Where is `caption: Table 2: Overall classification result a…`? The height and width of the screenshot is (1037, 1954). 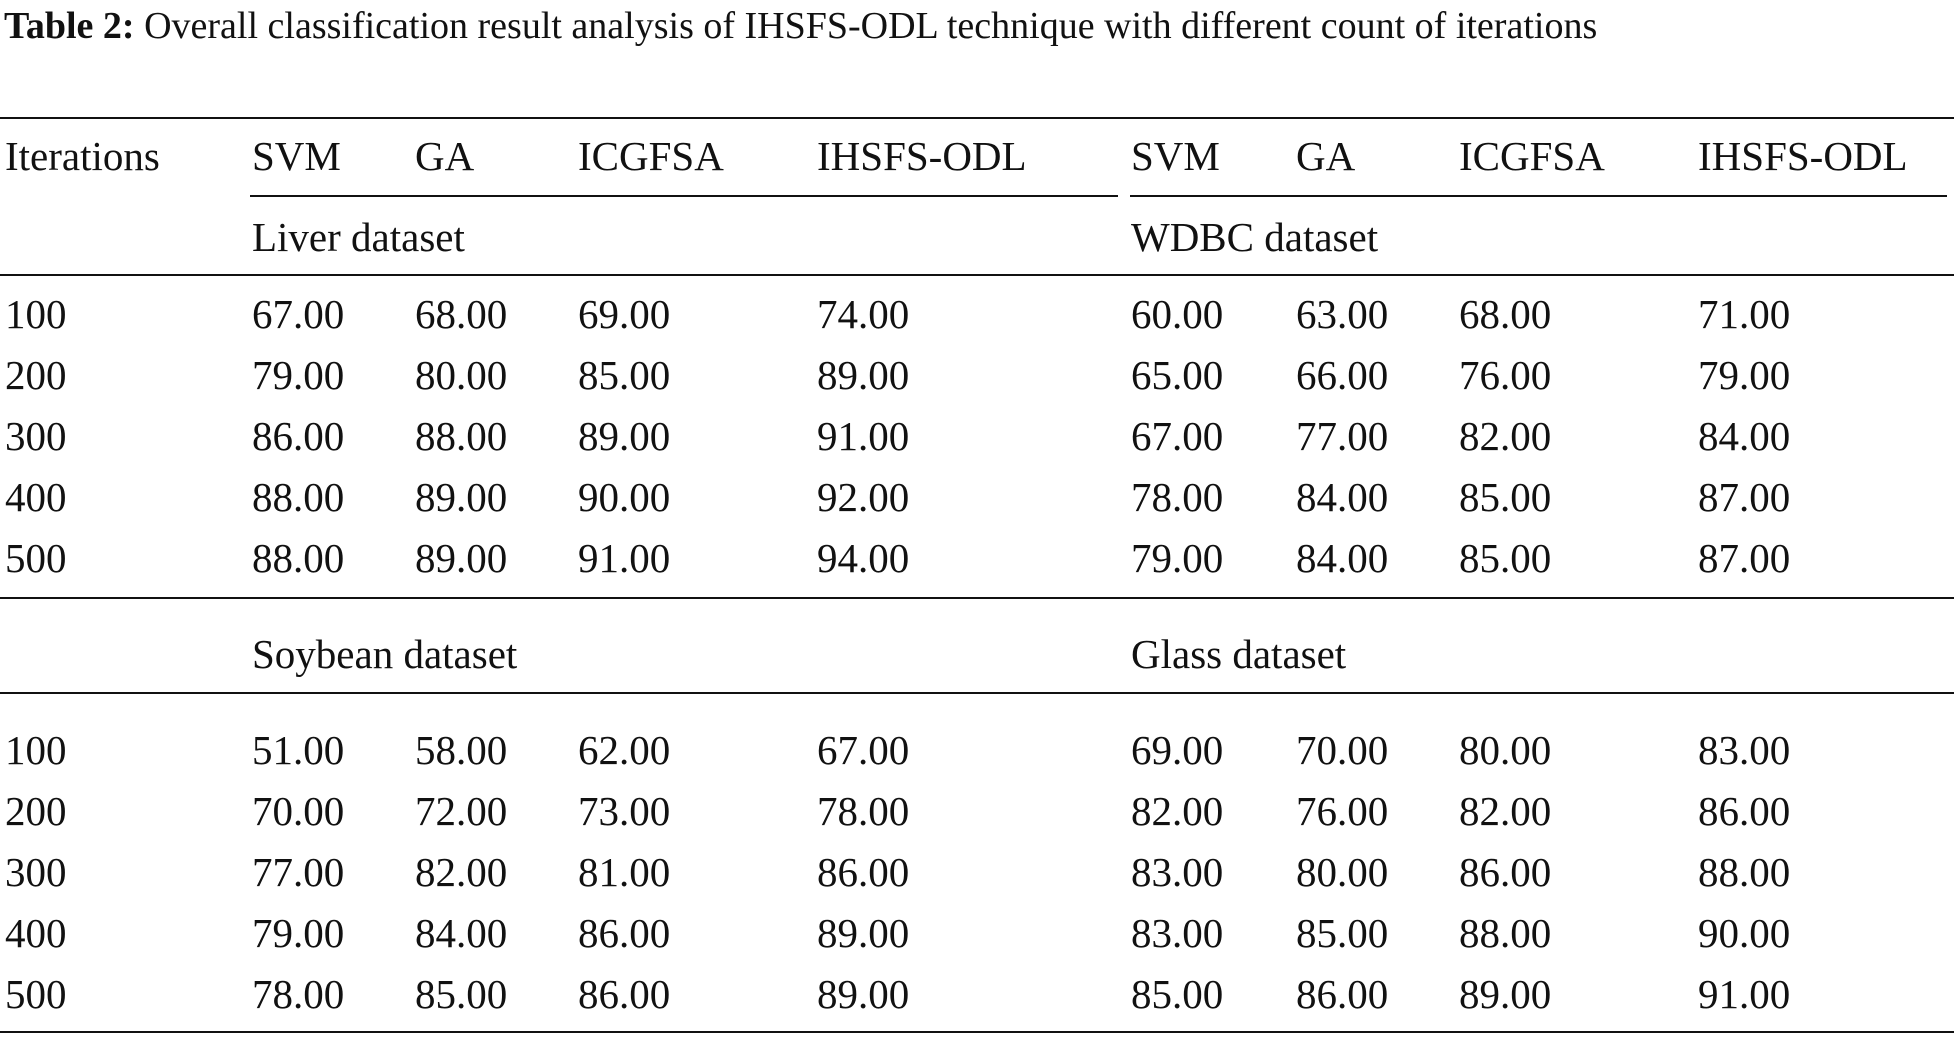
caption: Table 2: Overall classification result a… is located at coordinates (977, 26).